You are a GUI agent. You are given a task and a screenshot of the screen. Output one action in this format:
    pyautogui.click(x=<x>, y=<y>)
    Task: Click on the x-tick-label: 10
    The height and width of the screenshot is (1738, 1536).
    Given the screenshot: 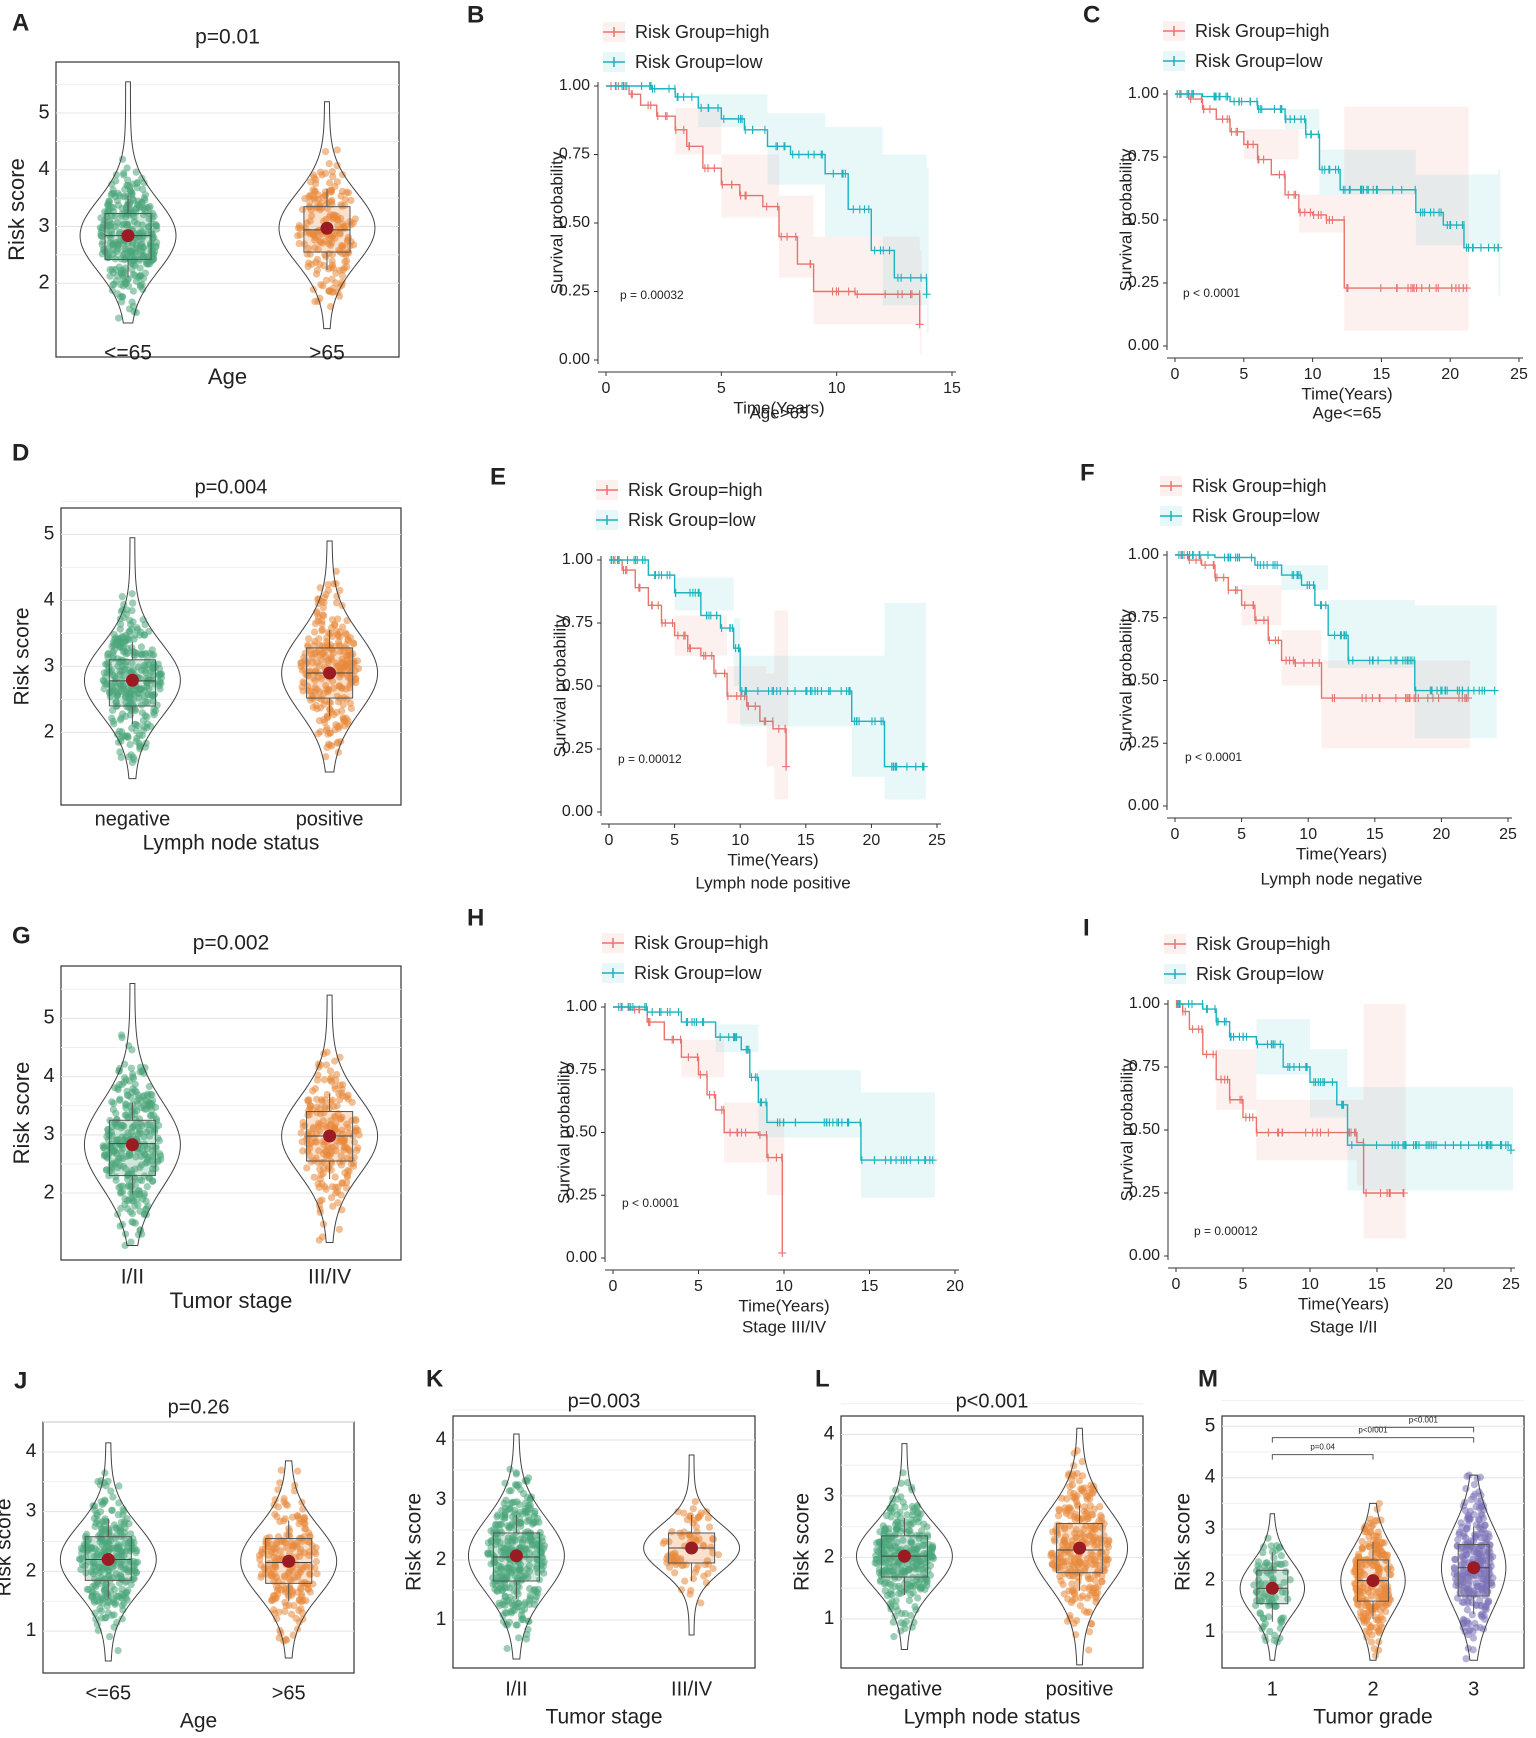 What is the action you would take?
    pyautogui.click(x=740, y=840)
    